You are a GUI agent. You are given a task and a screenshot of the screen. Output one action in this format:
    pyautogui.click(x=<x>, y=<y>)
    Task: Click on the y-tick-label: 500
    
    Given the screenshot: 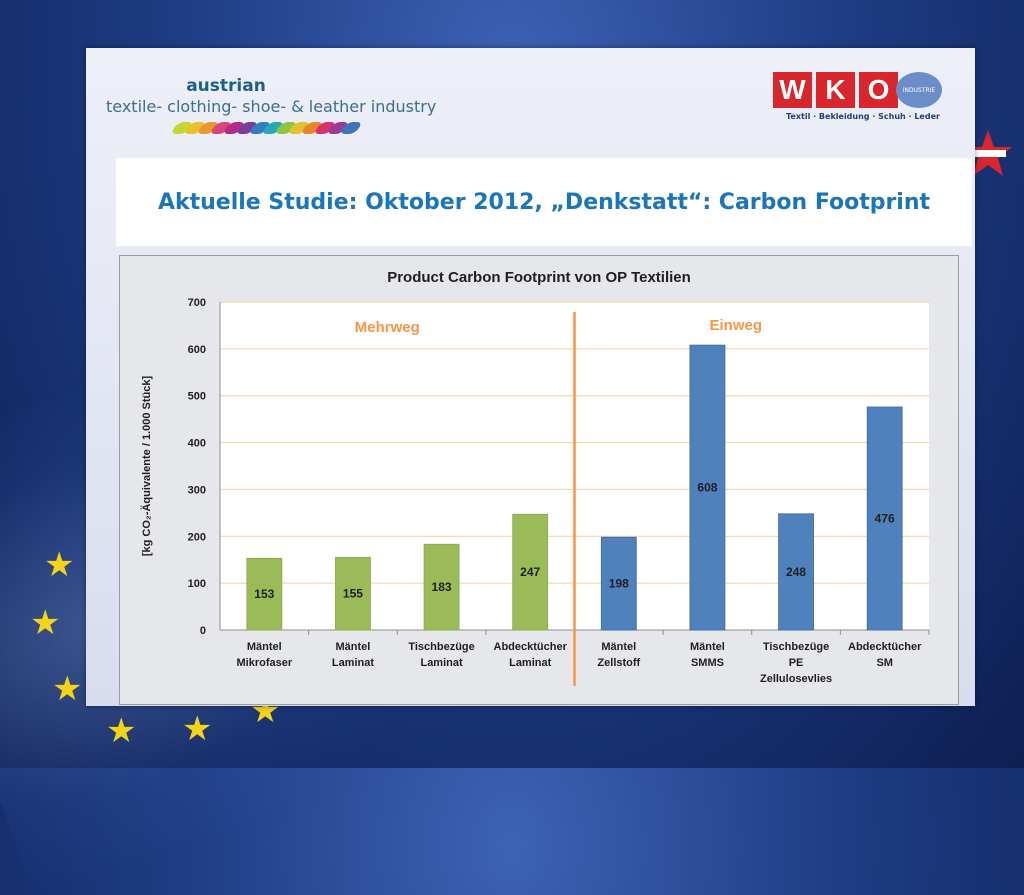 What is the action you would take?
    pyautogui.click(x=197, y=397)
    